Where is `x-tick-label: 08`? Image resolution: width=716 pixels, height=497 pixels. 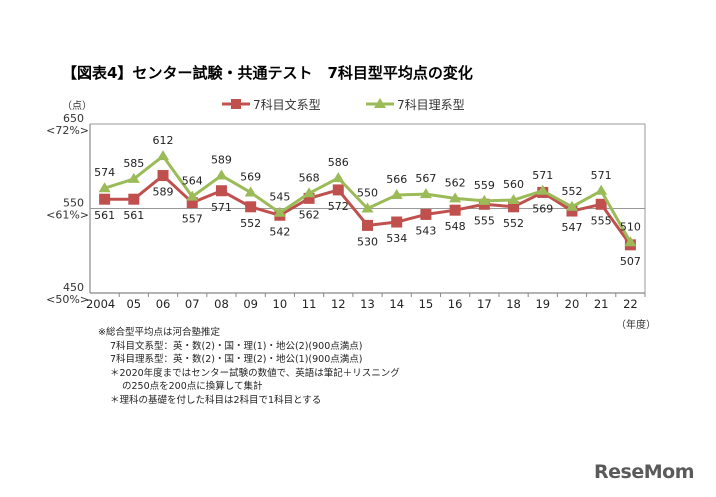 x-tick-label: 08 is located at coordinates (221, 304).